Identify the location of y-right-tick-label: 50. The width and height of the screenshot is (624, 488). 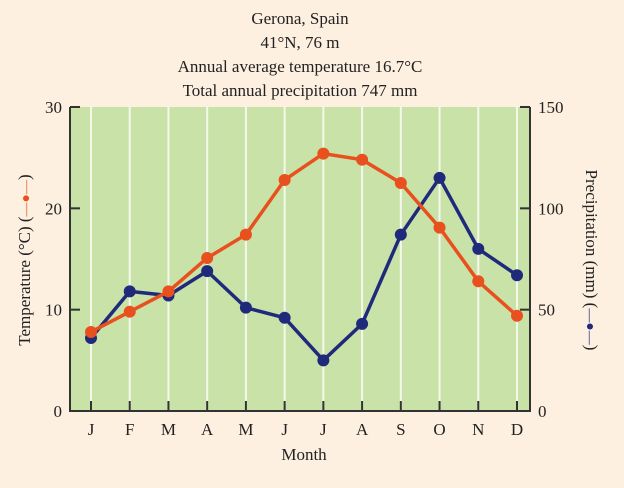
(546, 310).